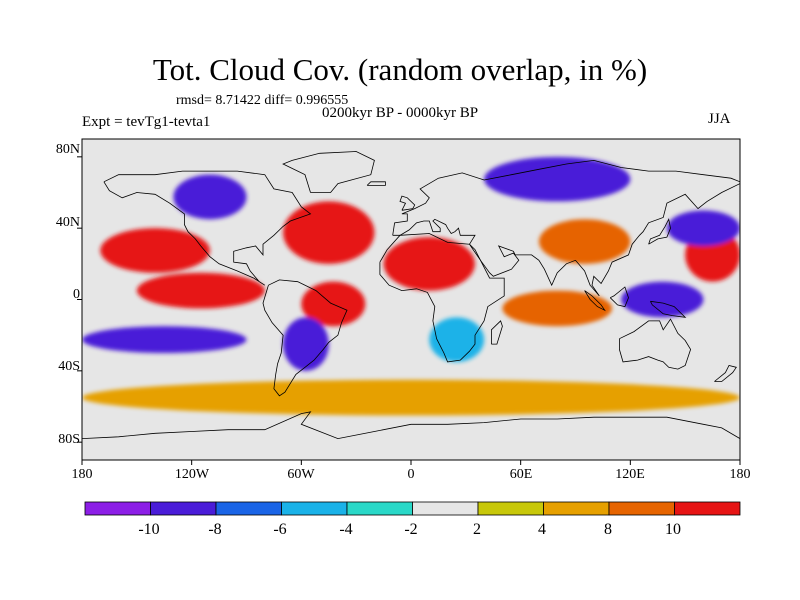  What do you see at coordinates (719, 119) in the screenshot?
I see `season-text: JJA` at bounding box center [719, 119].